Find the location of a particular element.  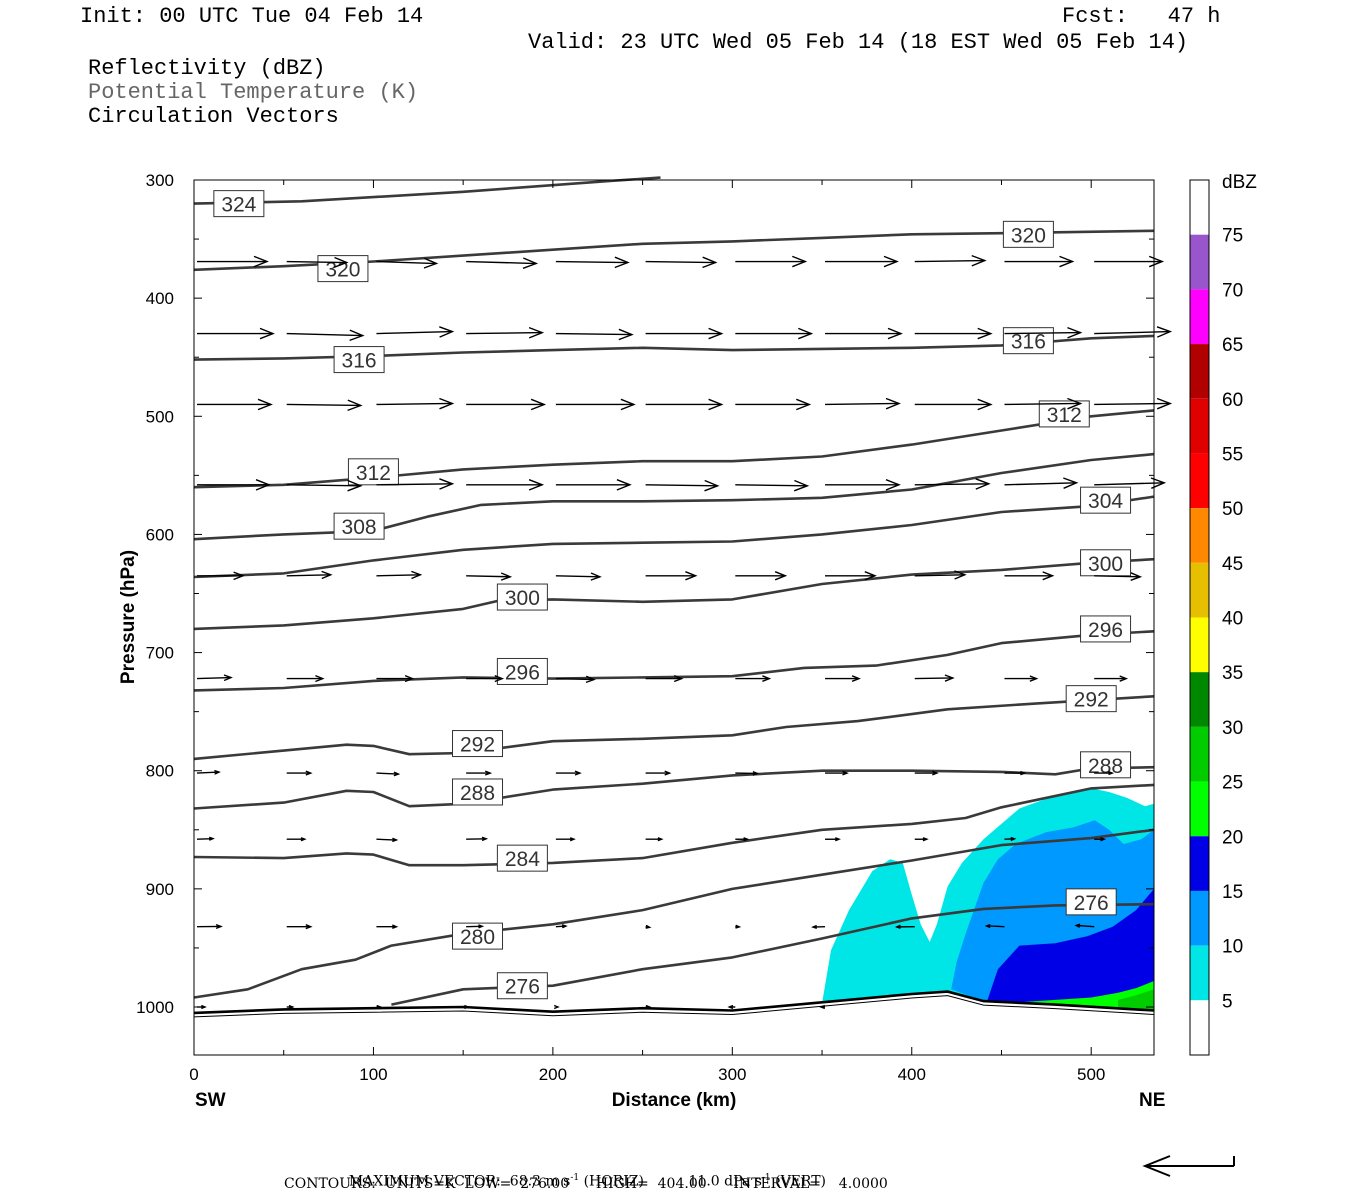

max-vector-label: MAXIMUM VECTOR: is located at coordinates (424, 1181).